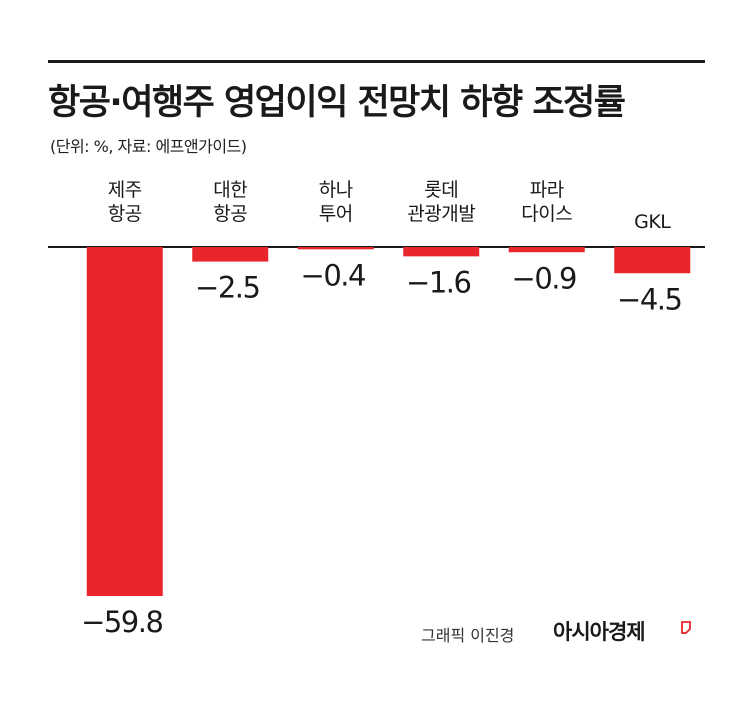 The image size is (745, 727). I want to click on category-label: 파라, so click(547, 190).